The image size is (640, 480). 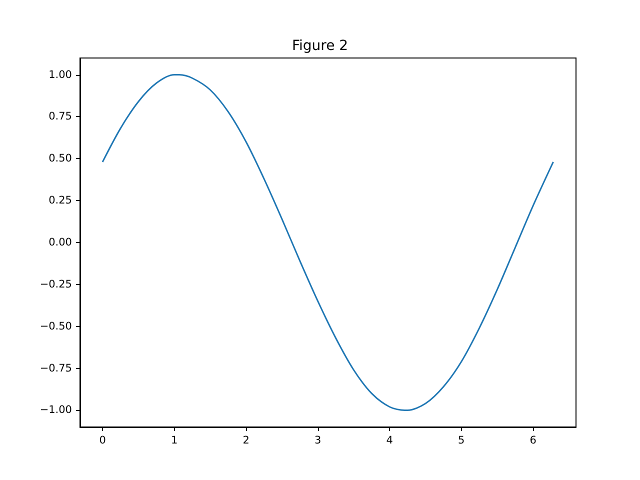 What do you see at coordinates (102, 440) in the screenshot?
I see `x-tick-label: 0` at bounding box center [102, 440].